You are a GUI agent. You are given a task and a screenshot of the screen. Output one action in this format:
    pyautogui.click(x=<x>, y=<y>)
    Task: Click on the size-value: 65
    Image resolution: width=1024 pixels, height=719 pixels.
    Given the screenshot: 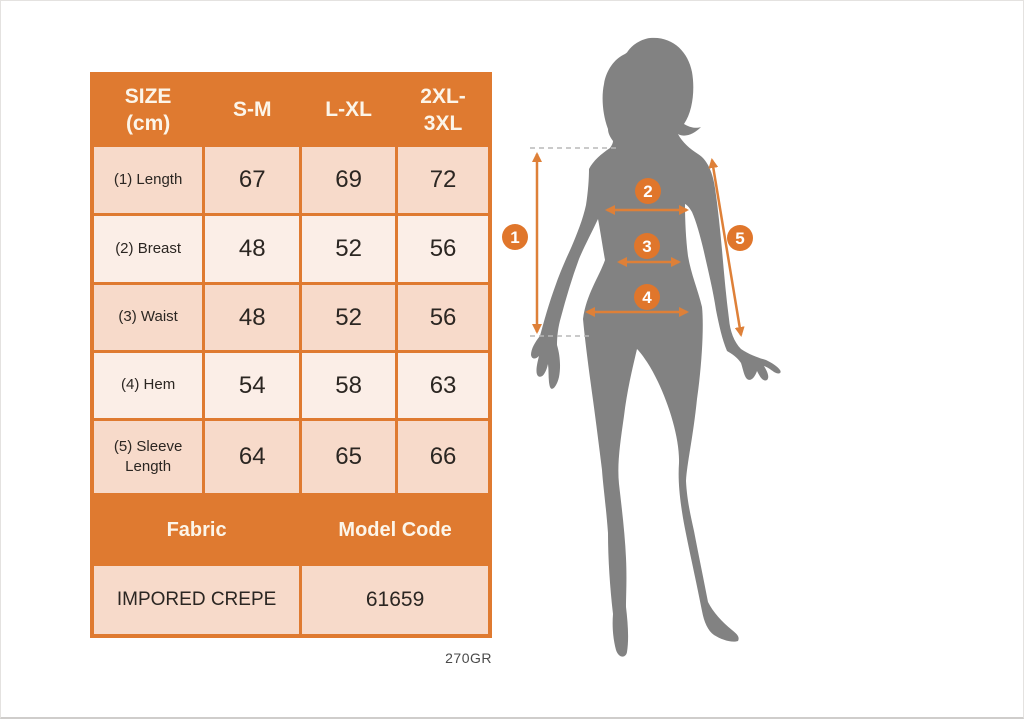 What is the action you would take?
    pyautogui.click(x=349, y=457)
    